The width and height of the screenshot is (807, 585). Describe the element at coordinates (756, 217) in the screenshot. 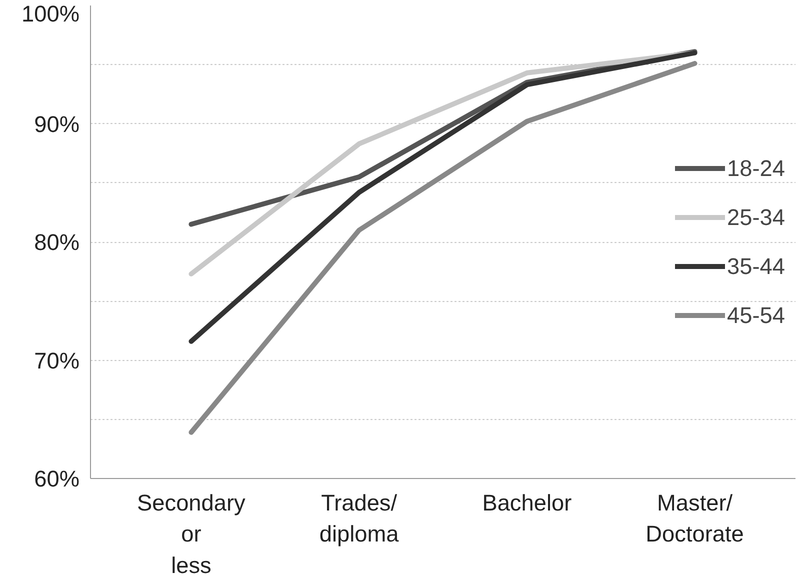

I see `legend-label: 25-34` at that location.